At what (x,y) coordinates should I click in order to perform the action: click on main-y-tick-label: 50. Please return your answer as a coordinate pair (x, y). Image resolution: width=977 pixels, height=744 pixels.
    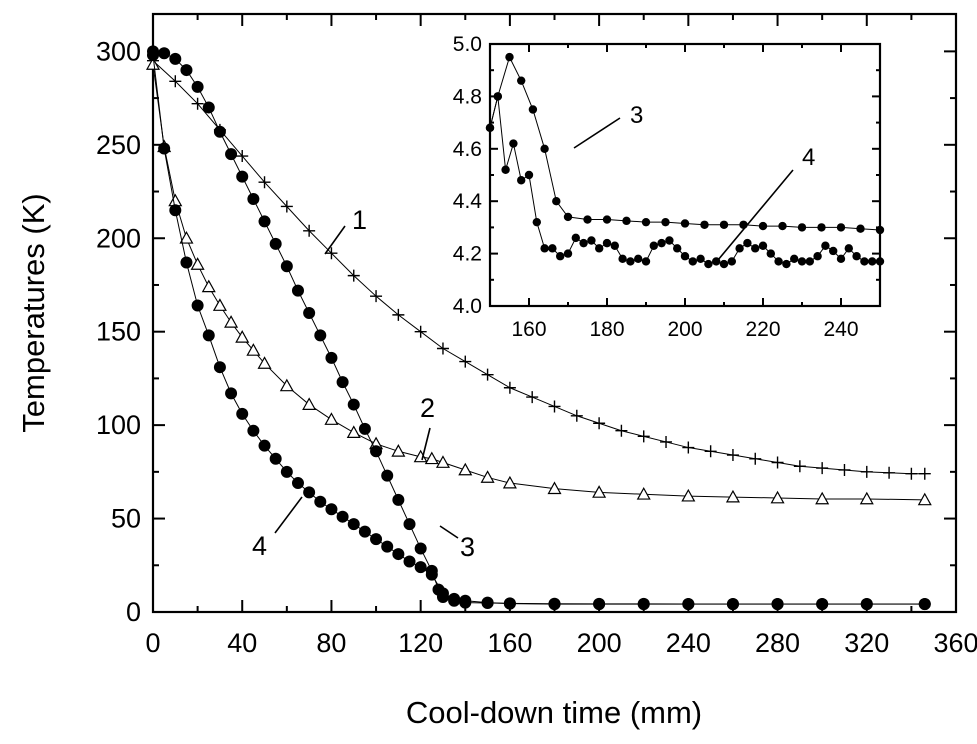
    Looking at the image, I should click on (126, 519).